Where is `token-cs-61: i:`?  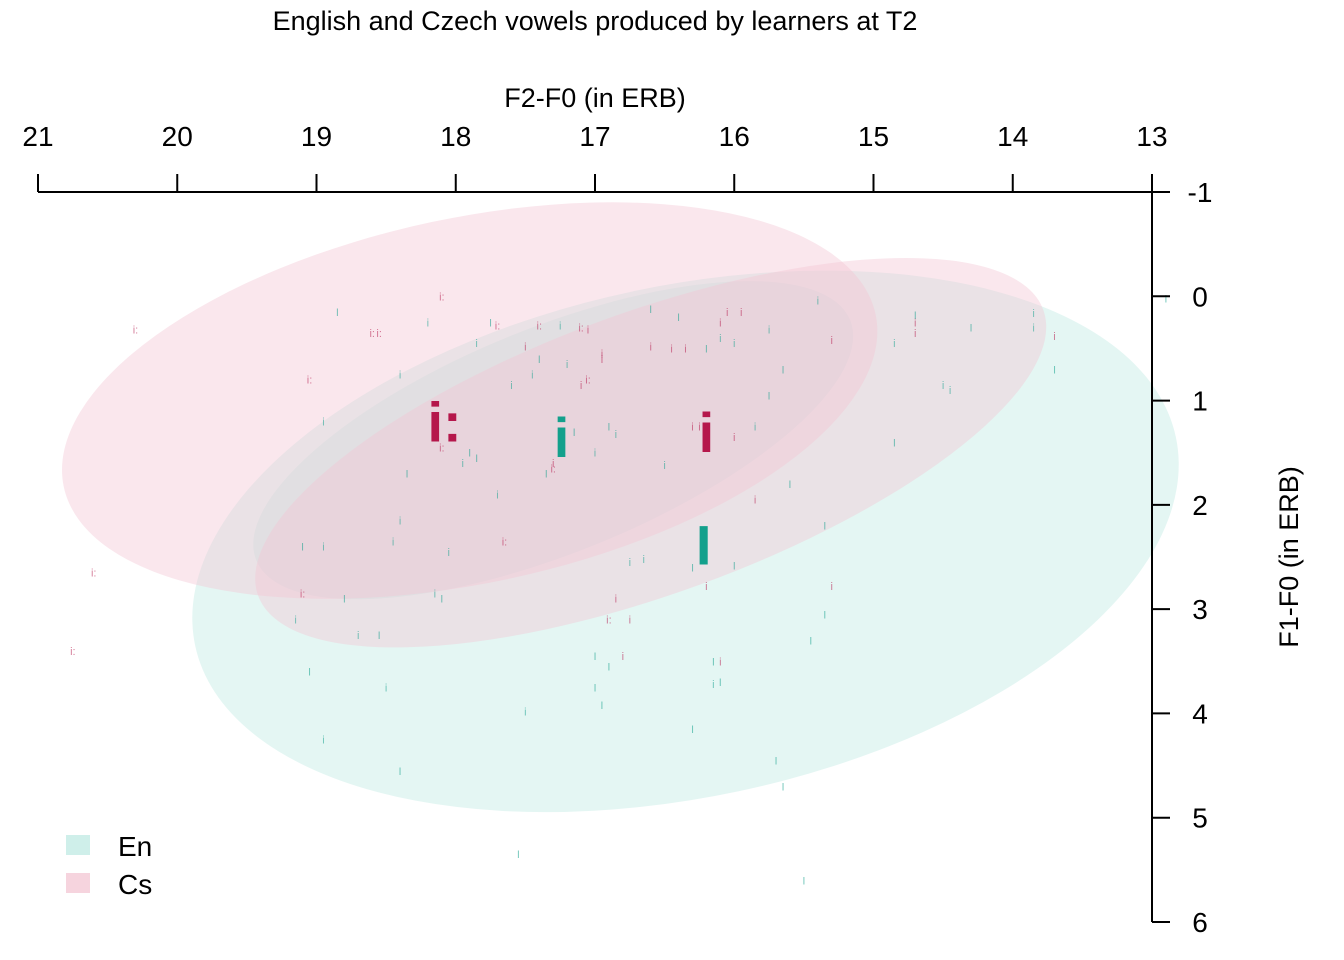 token-cs-61: i: is located at coordinates (553, 469).